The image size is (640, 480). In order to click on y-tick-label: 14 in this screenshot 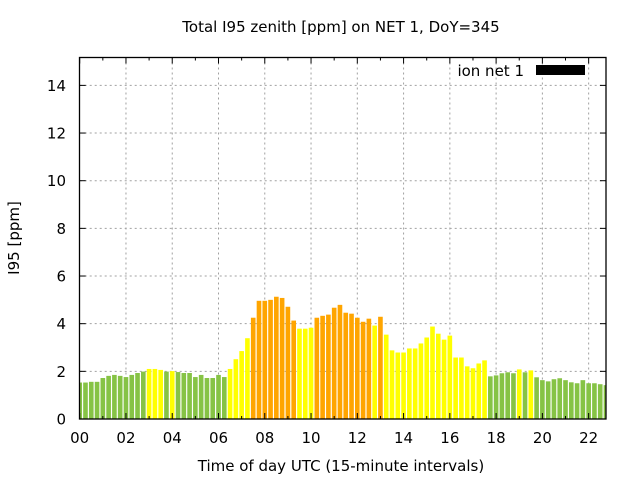, I will do `click(56, 86)`.